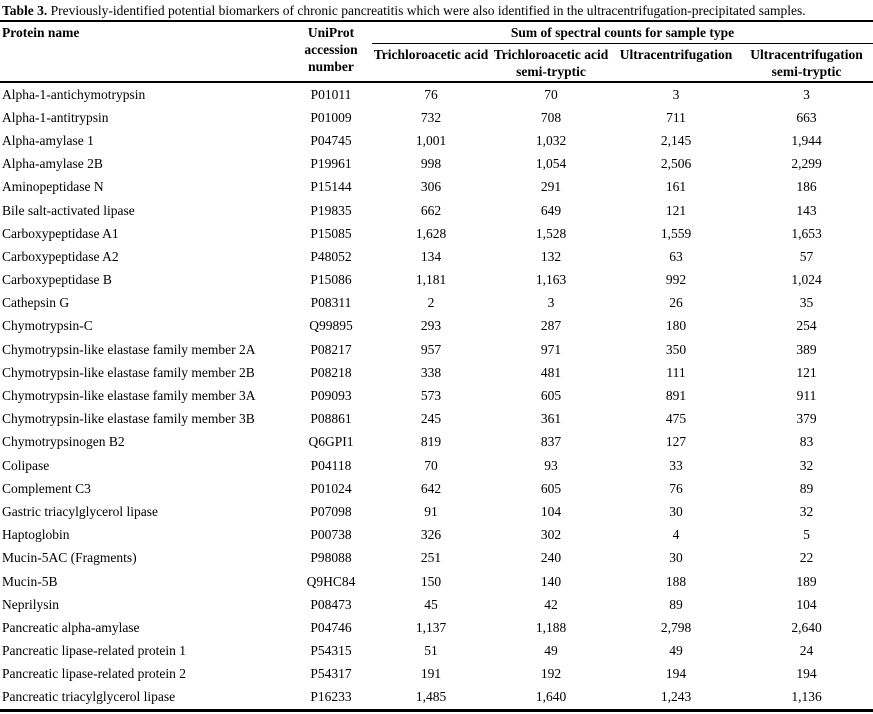 Image resolution: width=873 pixels, height=714 pixels. I want to click on accession-number-cell: P54317, so click(331, 674).